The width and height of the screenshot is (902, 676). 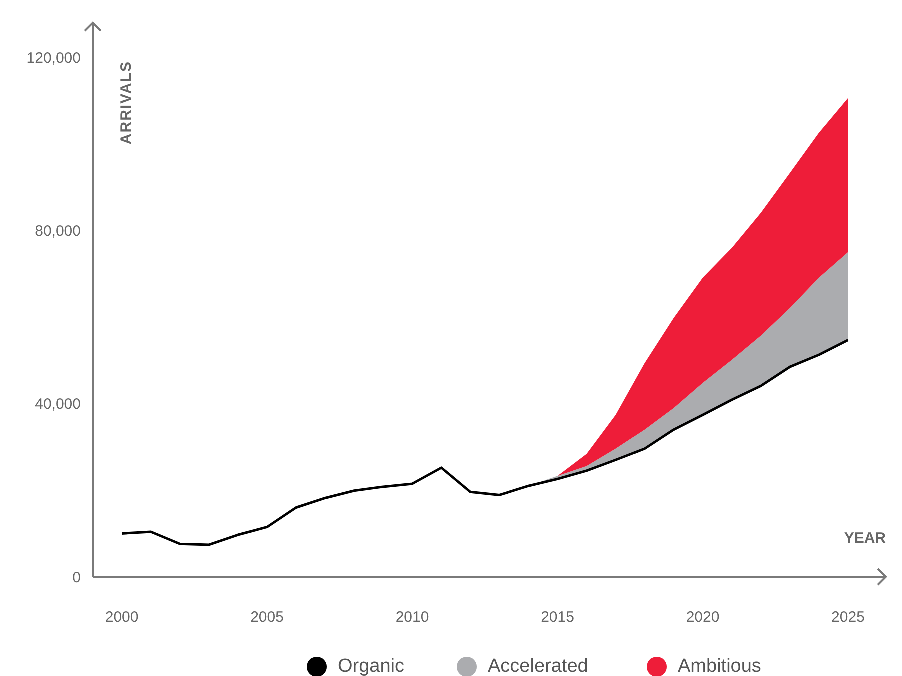 I want to click on x-tick-label: 2020, so click(x=703, y=617).